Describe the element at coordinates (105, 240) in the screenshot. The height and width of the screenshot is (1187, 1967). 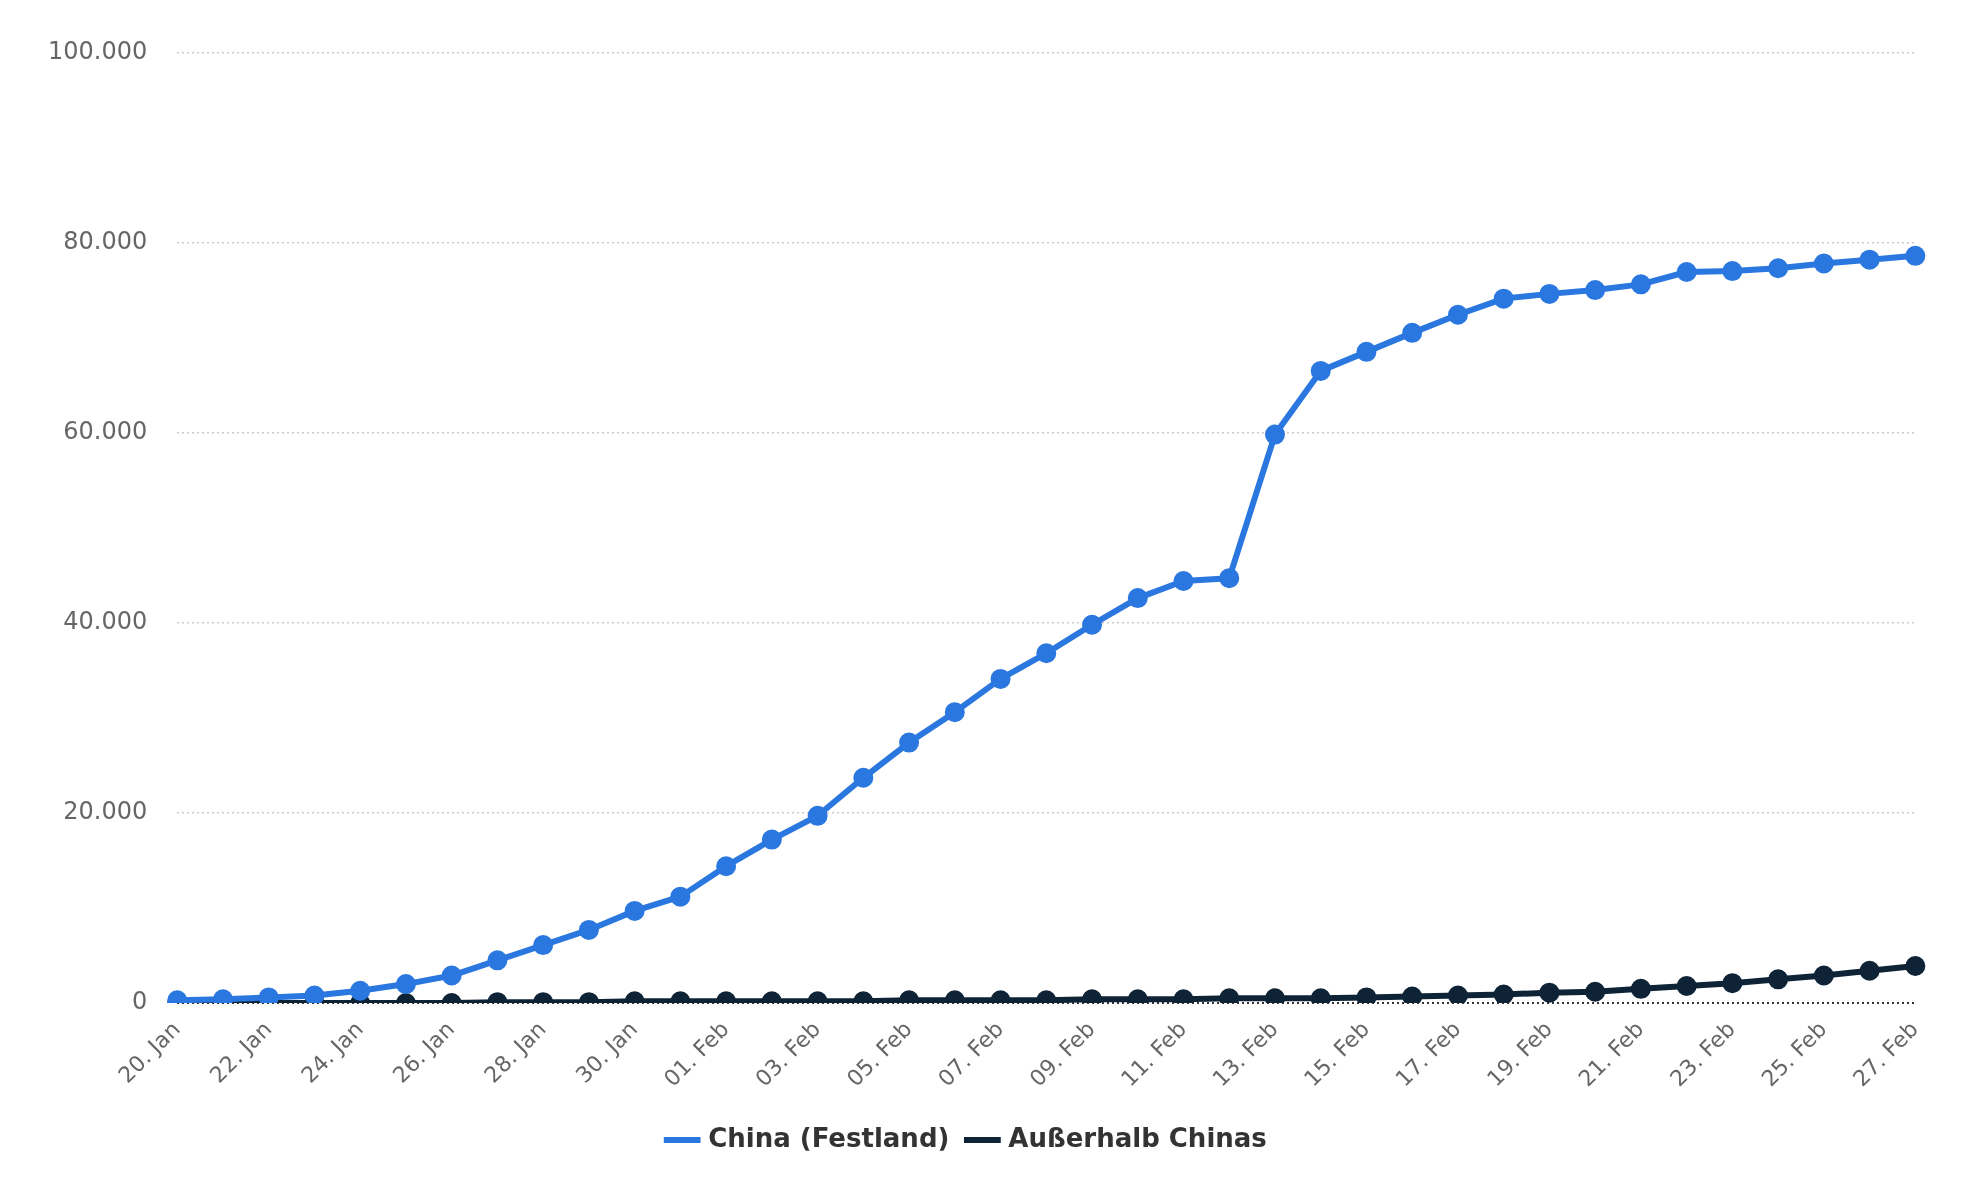
I see `y-tick-label: 80.000` at that location.